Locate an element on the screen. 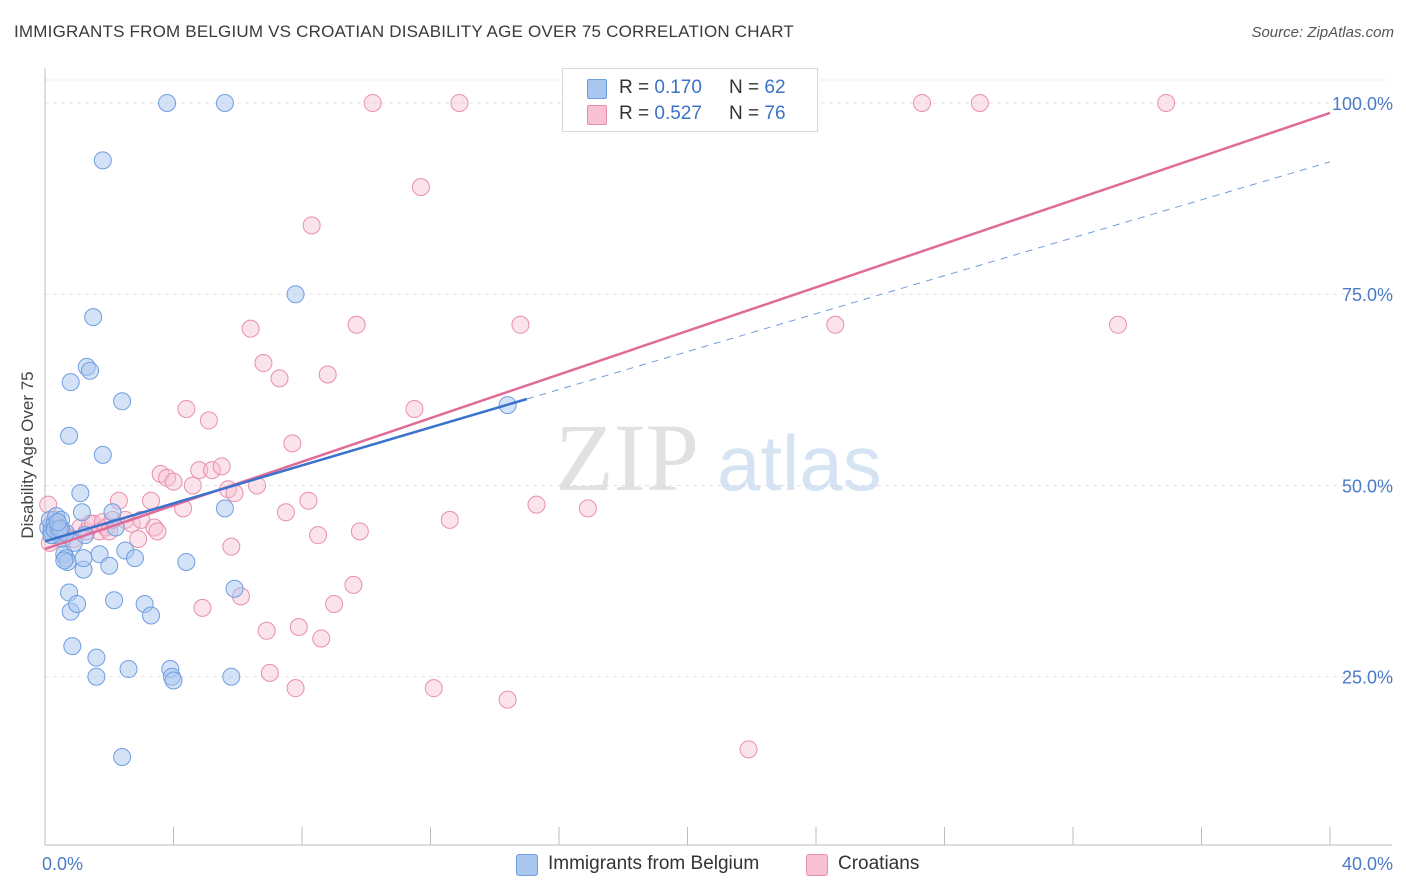 The image size is (1406, 892). legend-r: R = 0.170 is located at coordinates (660, 88).